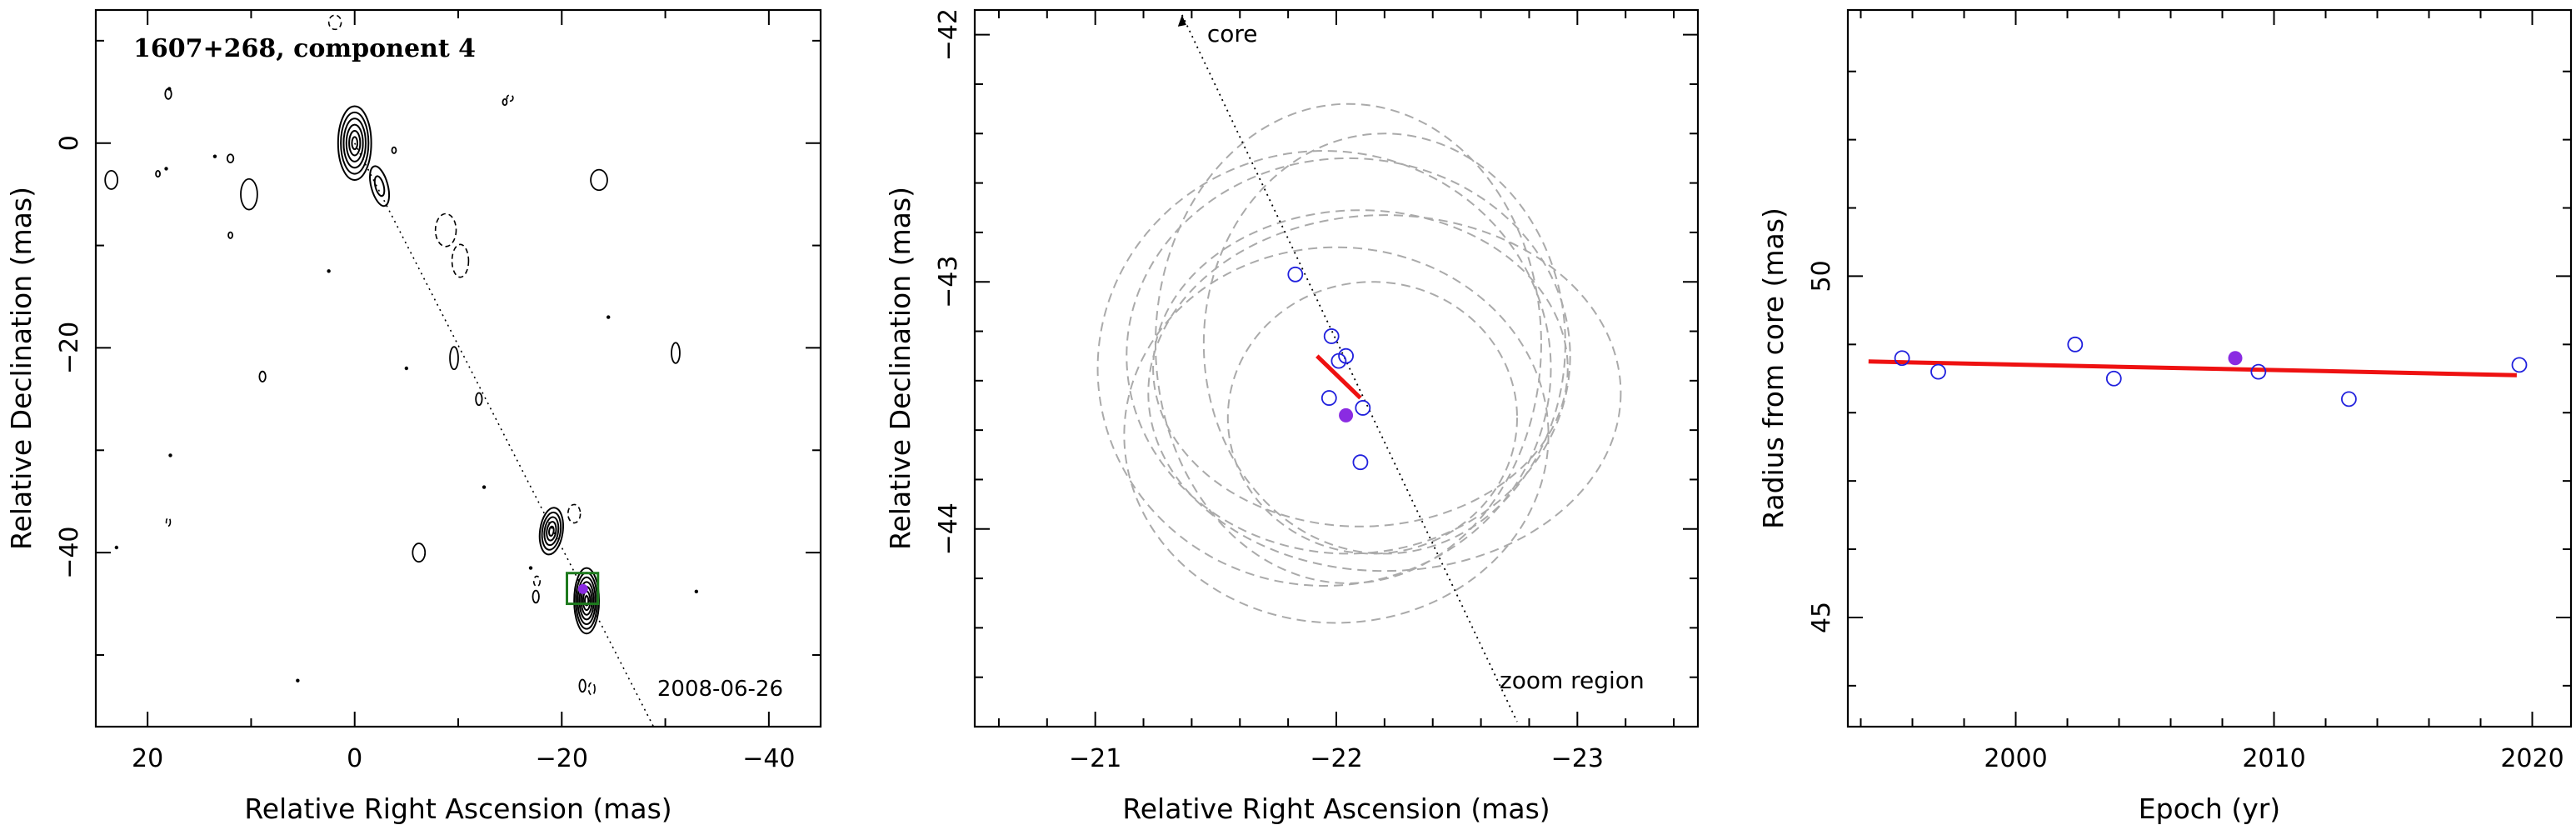 Image resolution: width=2576 pixels, height=840 pixels. Describe the element at coordinates (2209, 808) in the screenshot. I see `x-axis-label: Epoch (yr)` at that location.